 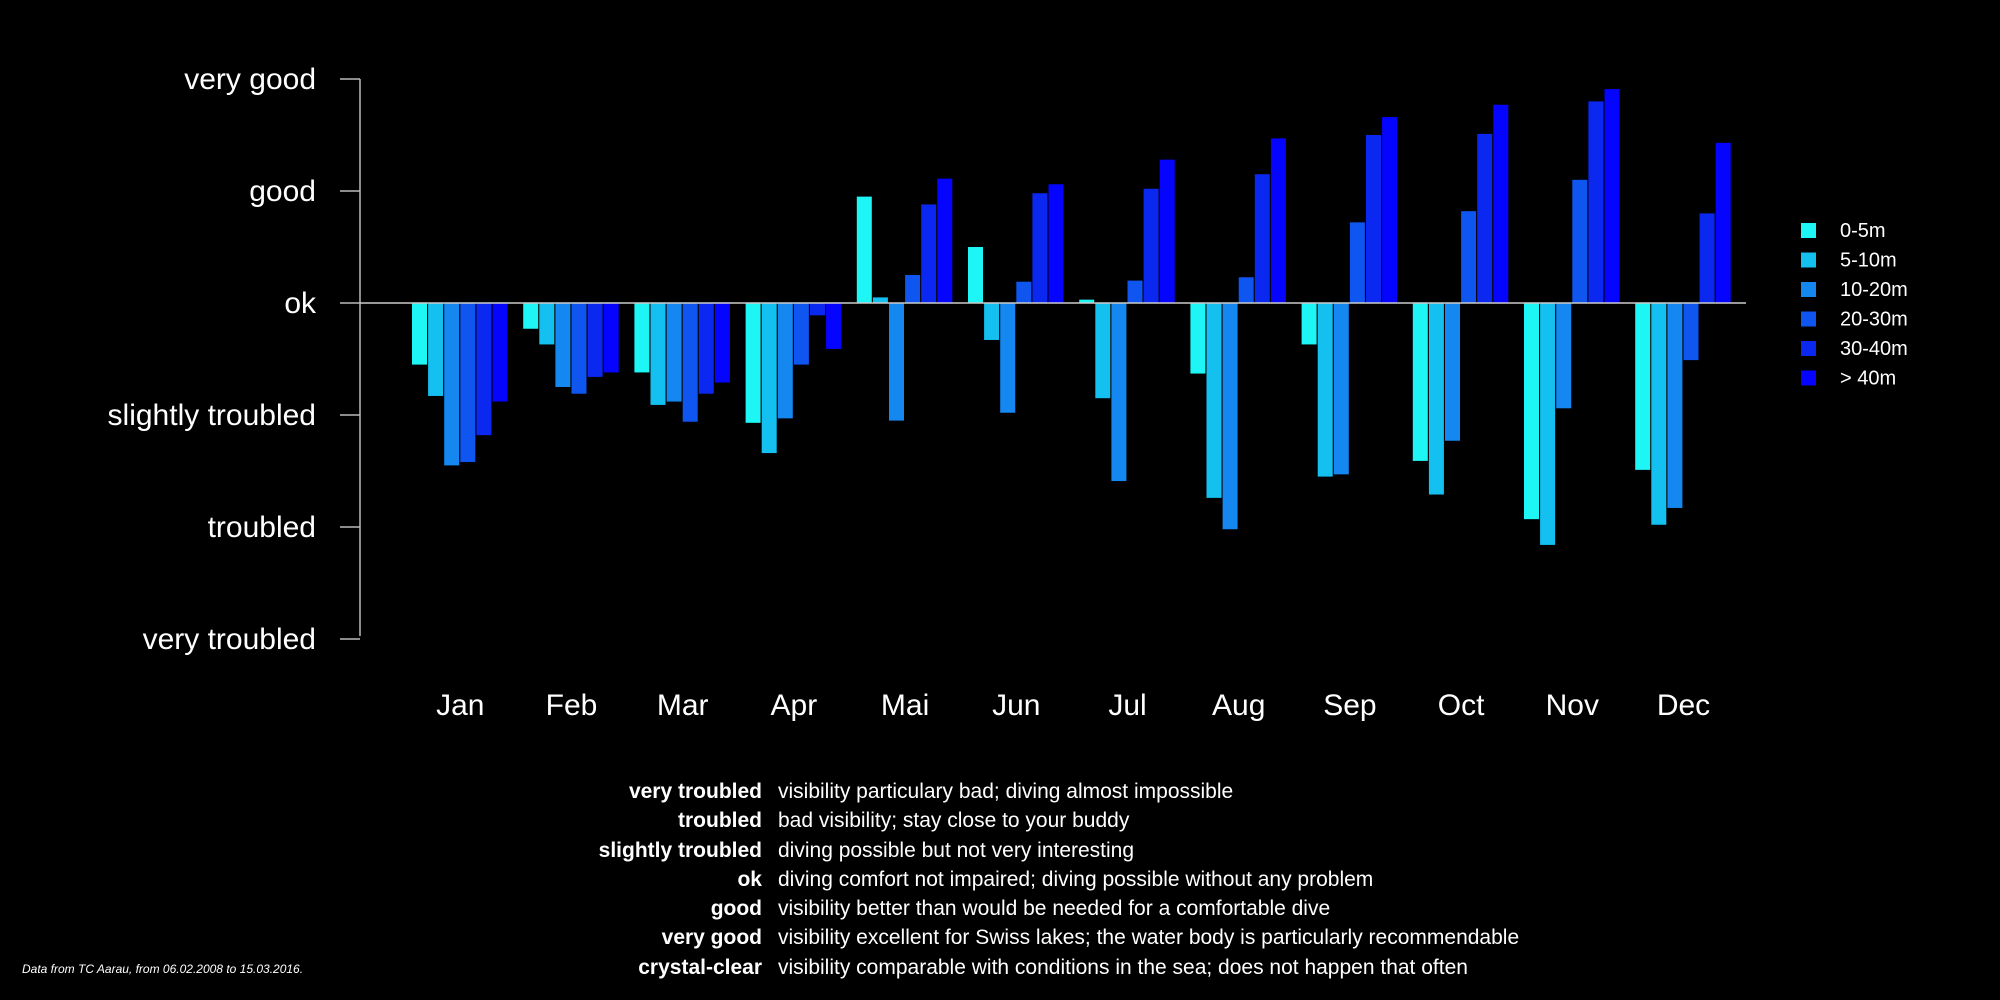 I want to click on x-axis: Jan Feb Mar Apr Mai Jun Jul Aug Sep Oct Nov Dec, so click(x=1073, y=705).